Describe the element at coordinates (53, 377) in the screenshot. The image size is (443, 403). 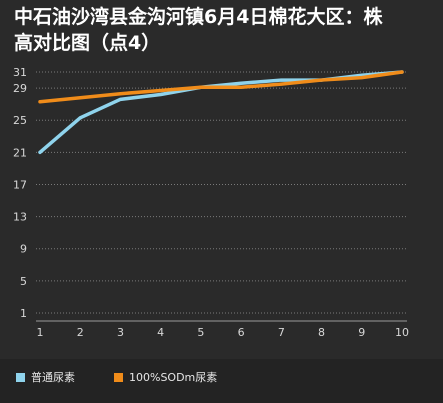
I see `legend-label-series-1: 普通尿素` at that location.